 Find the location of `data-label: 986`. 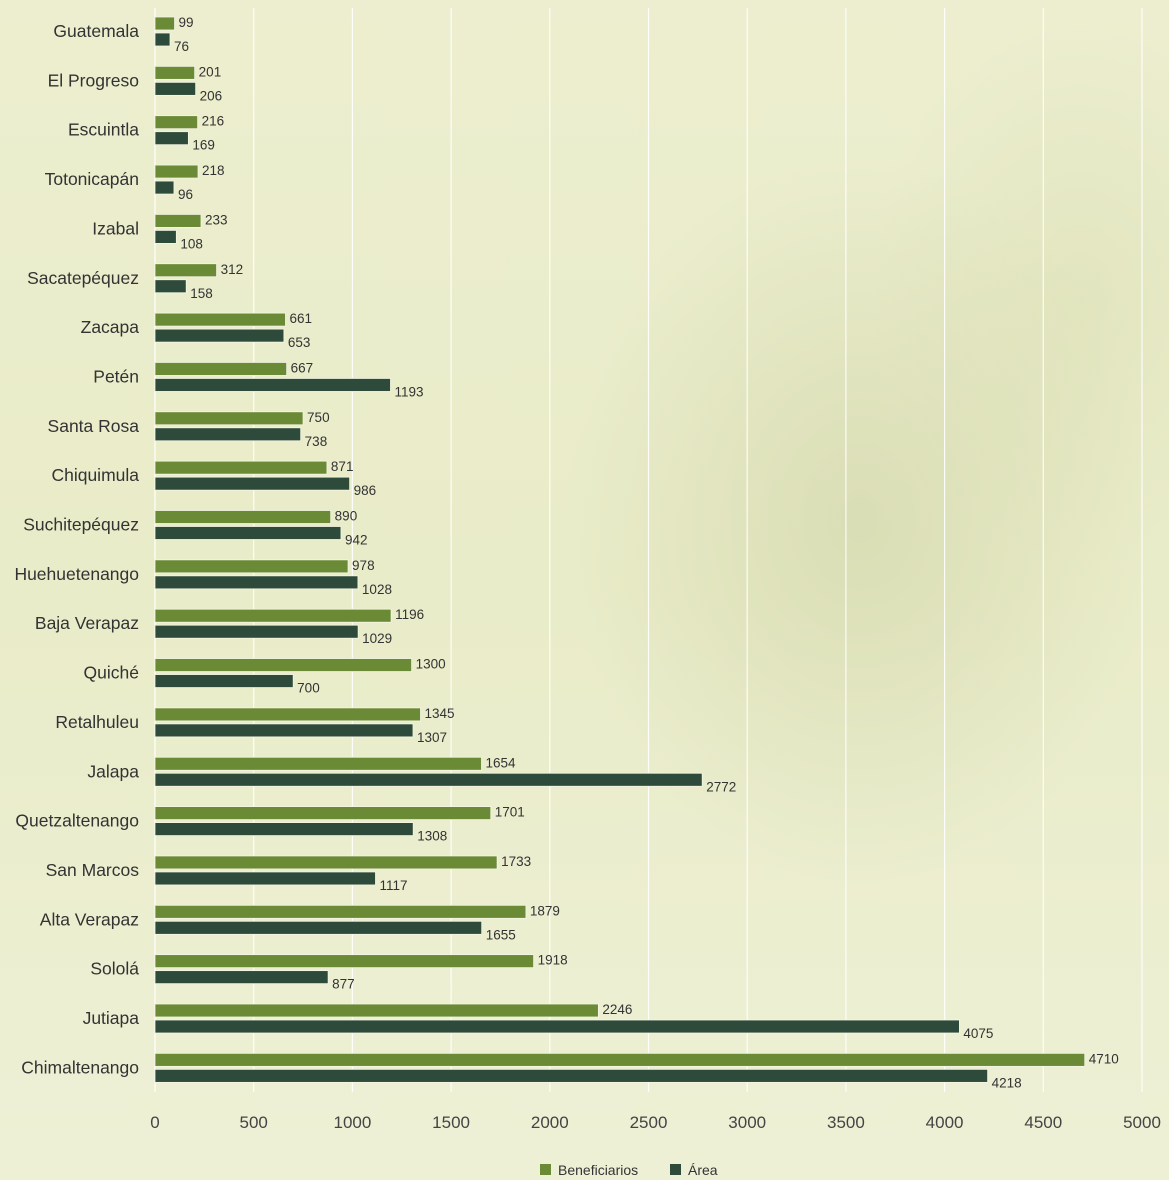

data-label: 986 is located at coordinates (365, 490).